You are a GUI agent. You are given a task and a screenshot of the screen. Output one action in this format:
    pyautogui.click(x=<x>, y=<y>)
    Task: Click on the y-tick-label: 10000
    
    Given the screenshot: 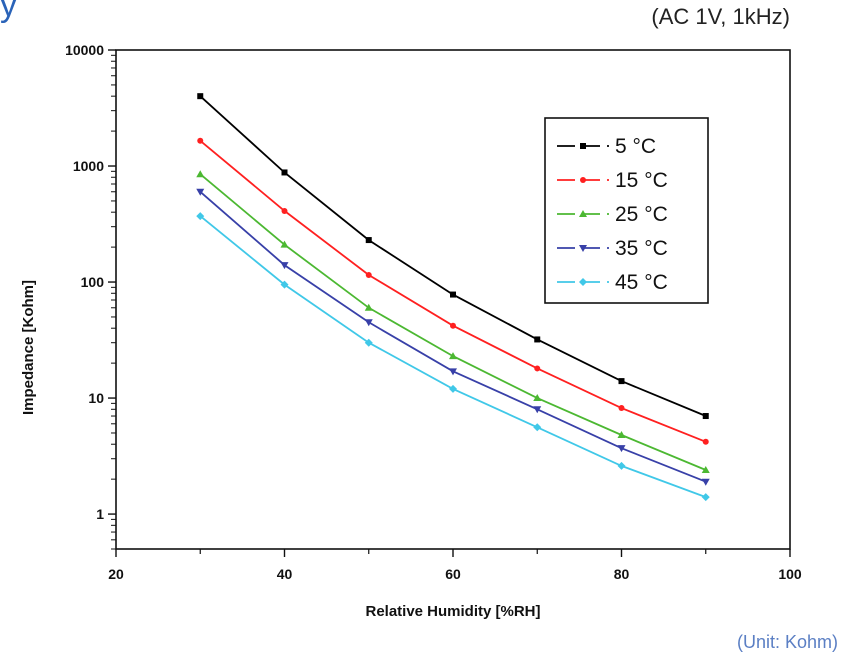 What is the action you would take?
    pyautogui.click(x=84, y=50)
    